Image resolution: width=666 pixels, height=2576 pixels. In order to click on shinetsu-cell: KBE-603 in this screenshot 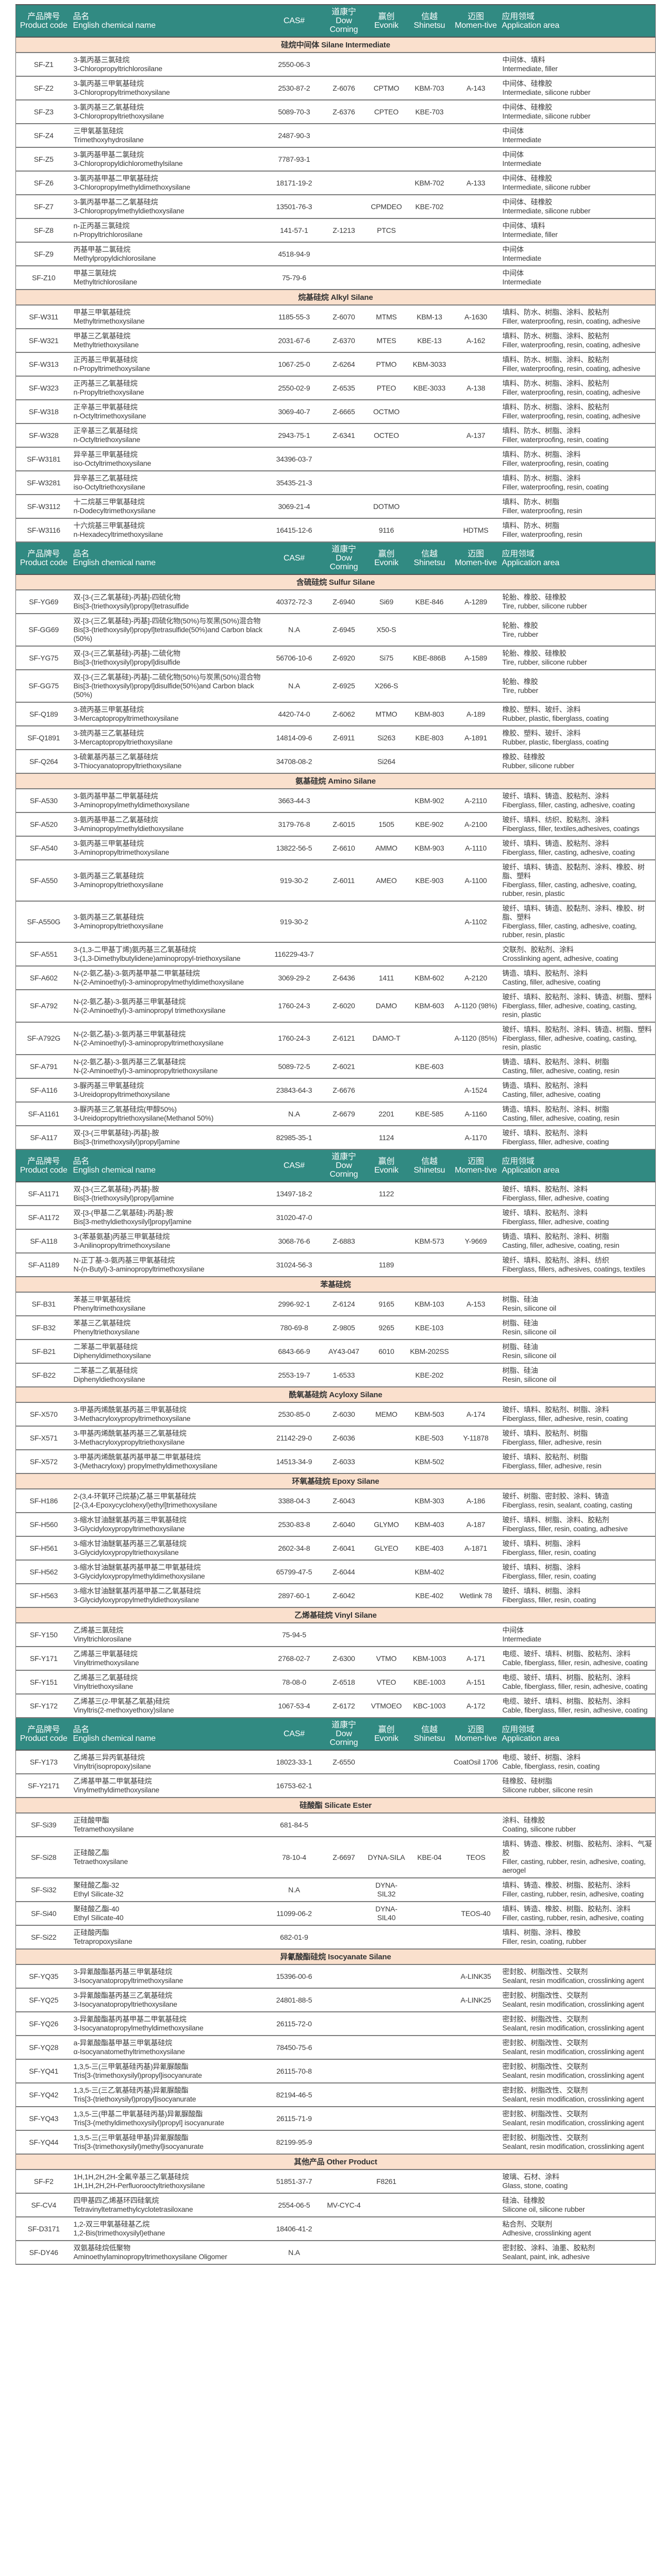, I will do `click(429, 1067)`.